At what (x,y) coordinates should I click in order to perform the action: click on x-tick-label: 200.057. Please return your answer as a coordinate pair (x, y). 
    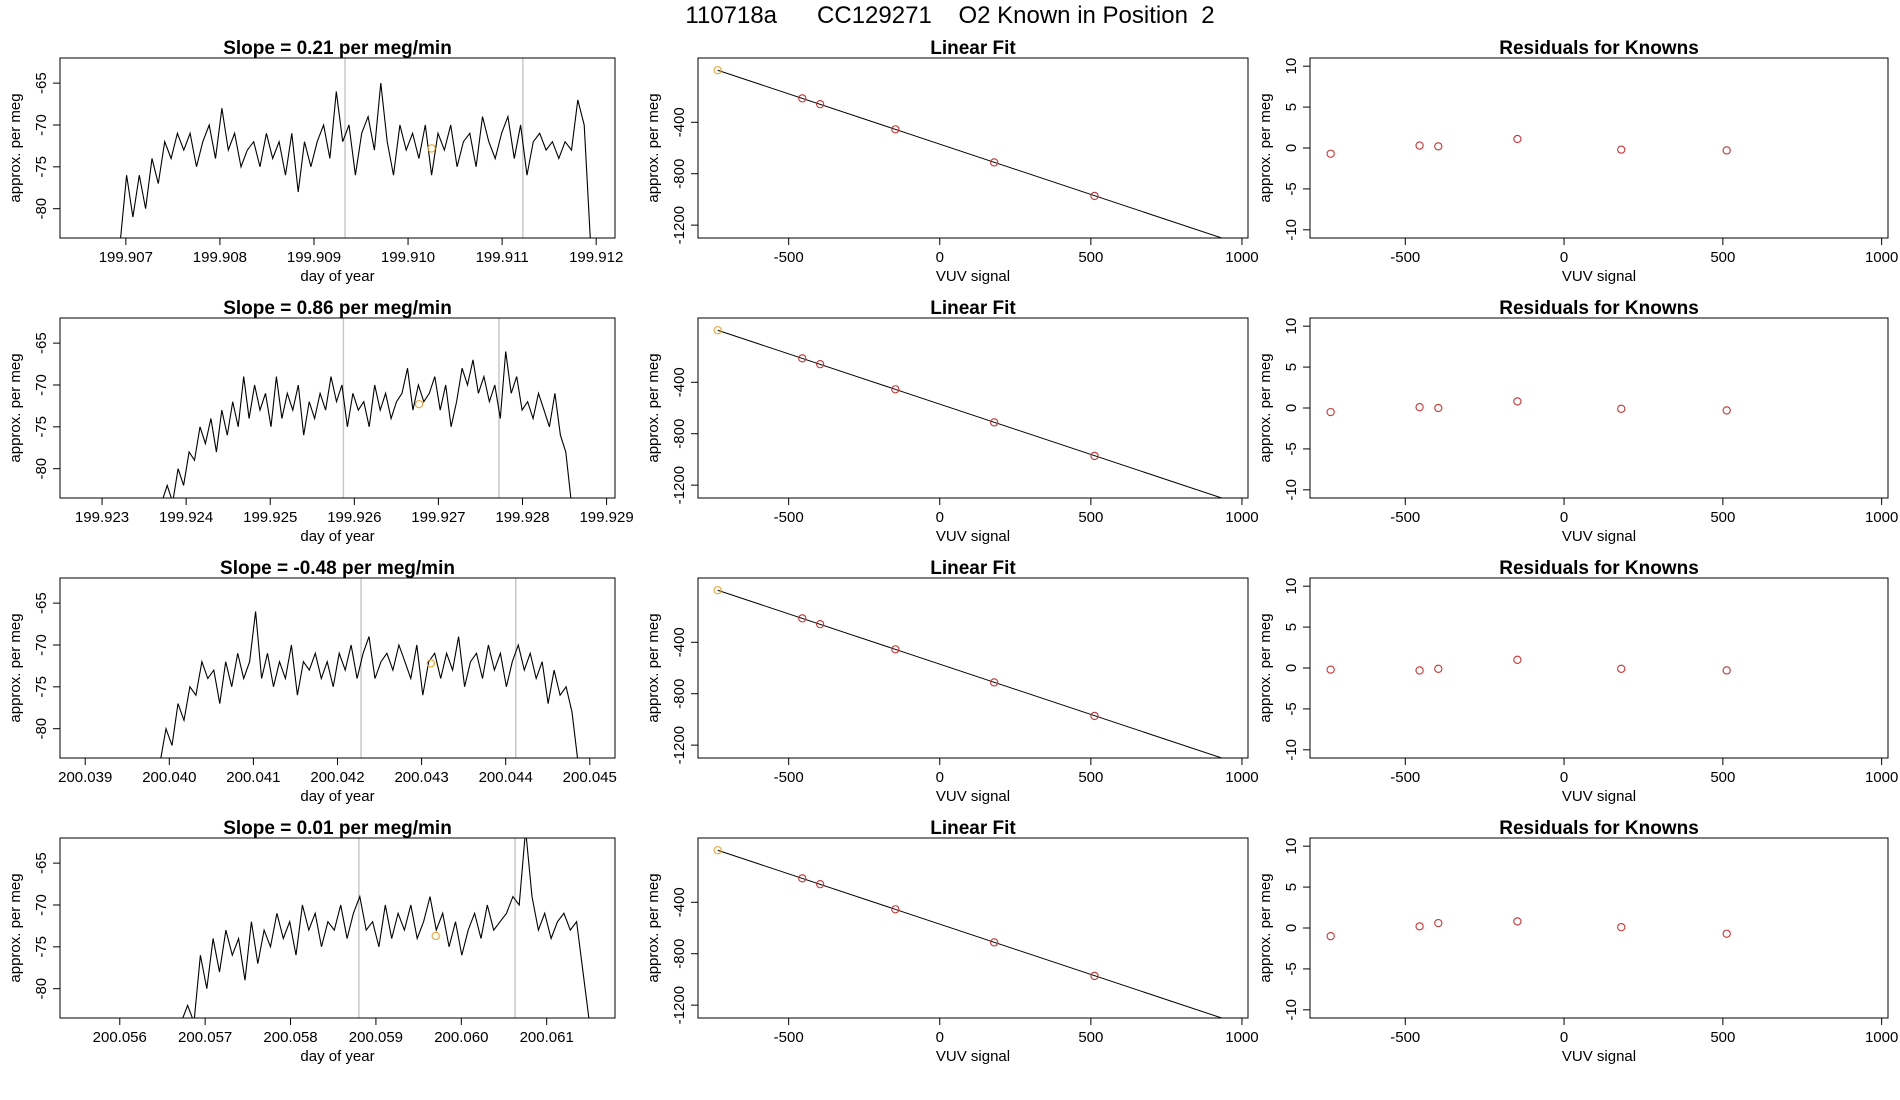
    Looking at the image, I should click on (205, 1037).